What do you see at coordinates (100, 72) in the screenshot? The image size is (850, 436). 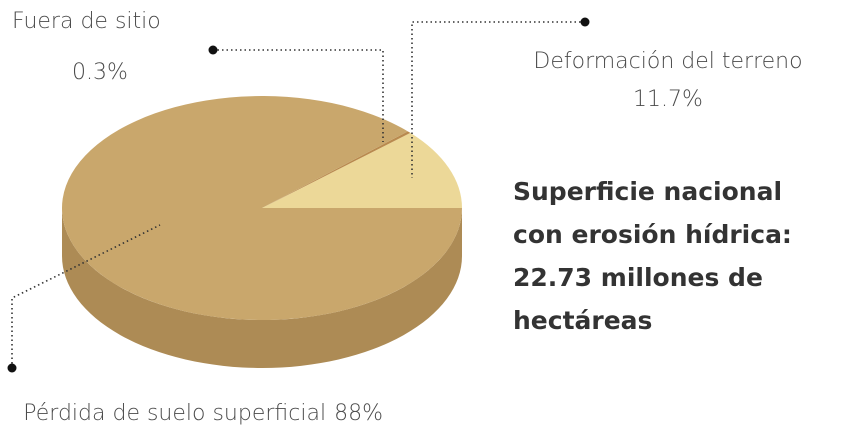 I see `slice-value-label: 0.3%` at bounding box center [100, 72].